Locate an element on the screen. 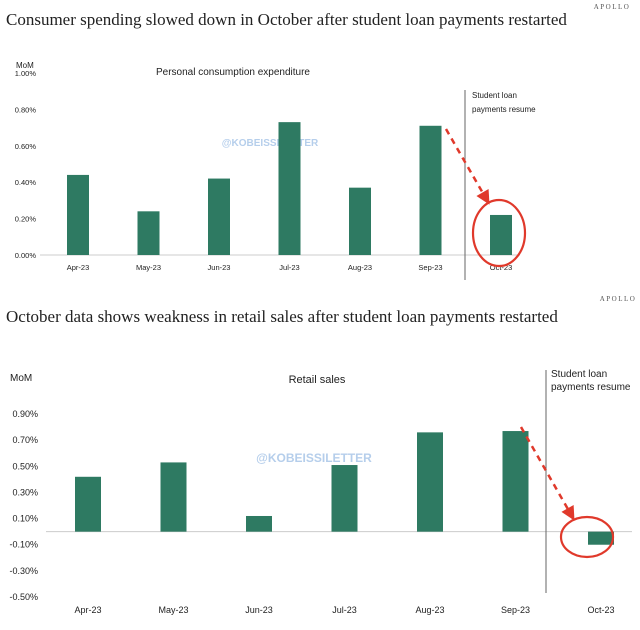 The width and height of the screenshot is (640, 630). chart2-ytick-label: 0.50% is located at coordinates (25, 466).